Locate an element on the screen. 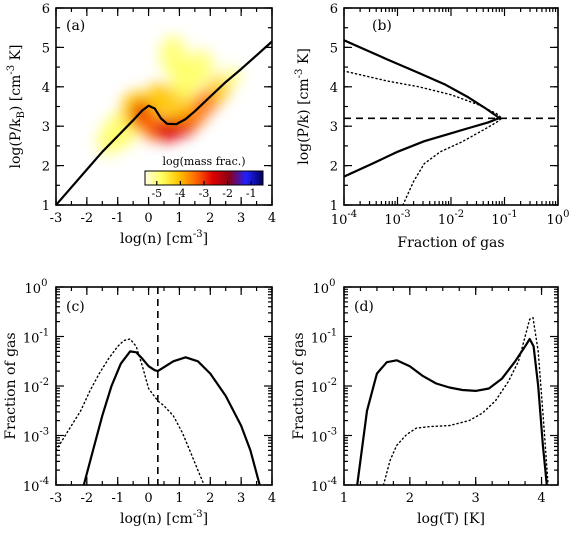 The height and width of the screenshot is (538, 579). panel-d-x-label: log(T) [K] is located at coordinates (451, 519).